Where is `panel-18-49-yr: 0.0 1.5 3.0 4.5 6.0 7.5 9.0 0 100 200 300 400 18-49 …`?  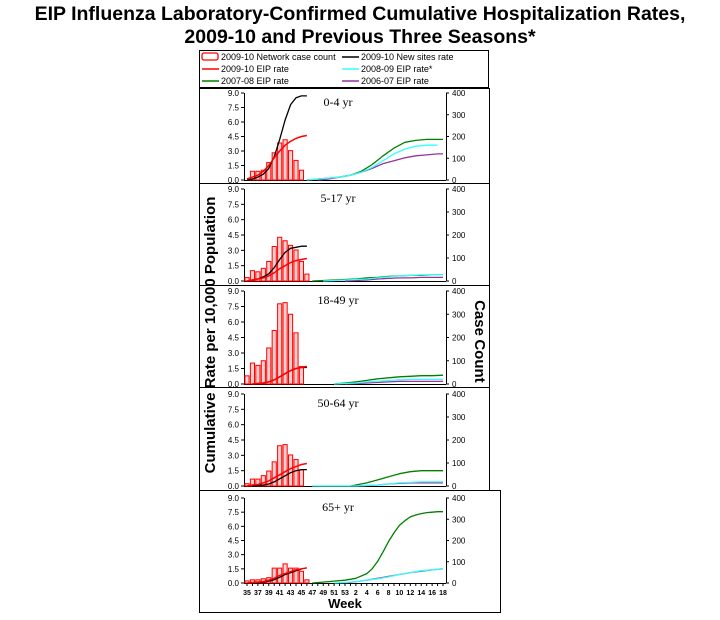 panel-18-49-yr: 0.0 1.5 3.0 4.5 6.0 7.5 9.0 0 100 200 300 400 18-49 … is located at coordinates (347, 338).